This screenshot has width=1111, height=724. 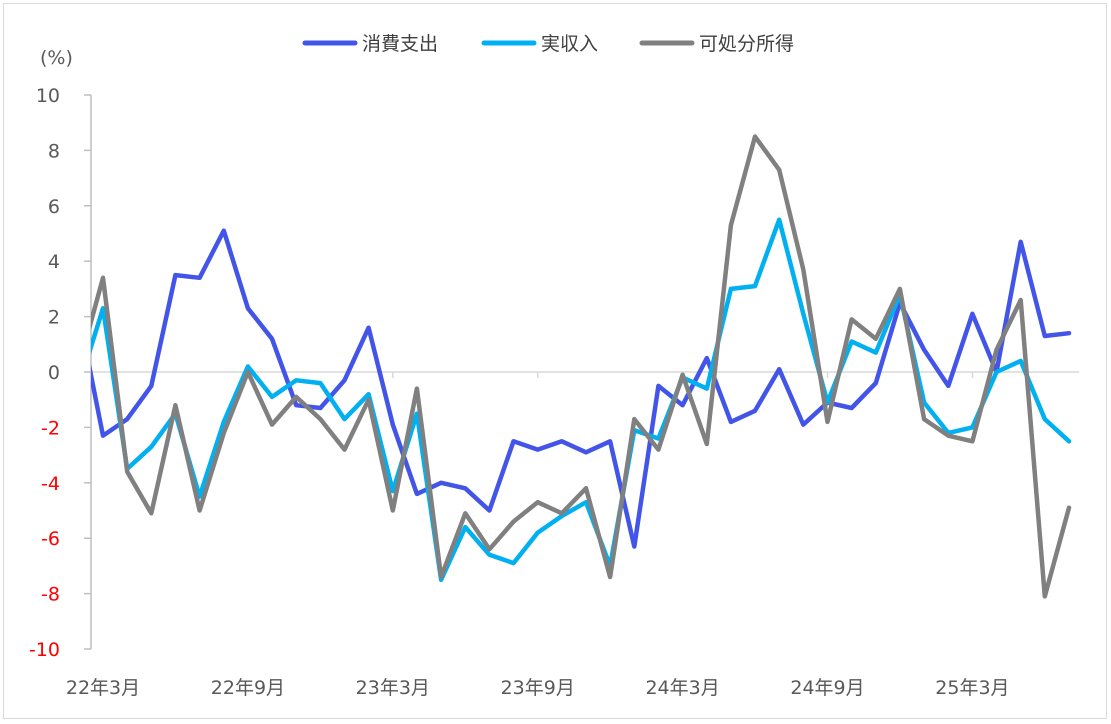 I want to click on y-tick-label: -2, so click(x=50, y=428).